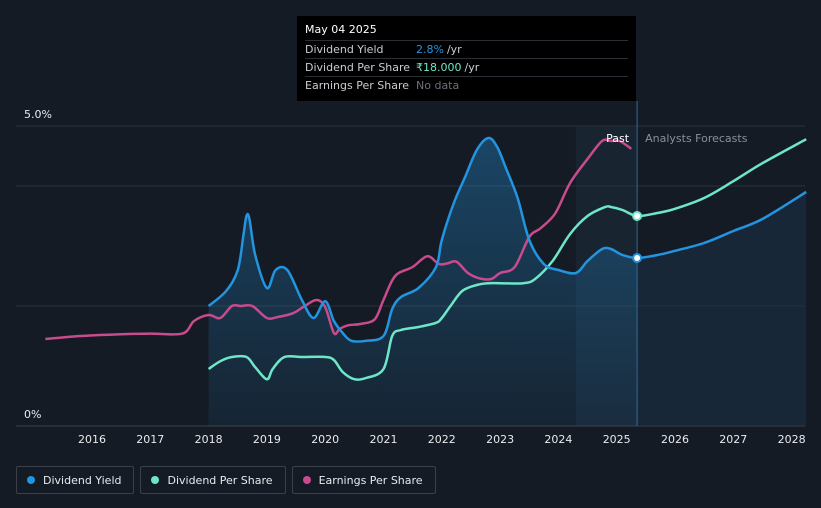 This screenshot has height=508, width=821. What do you see at coordinates (344, 49) in the screenshot?
I see `tooltip-label: Dividend Yield` at bounding box center [344, 49].